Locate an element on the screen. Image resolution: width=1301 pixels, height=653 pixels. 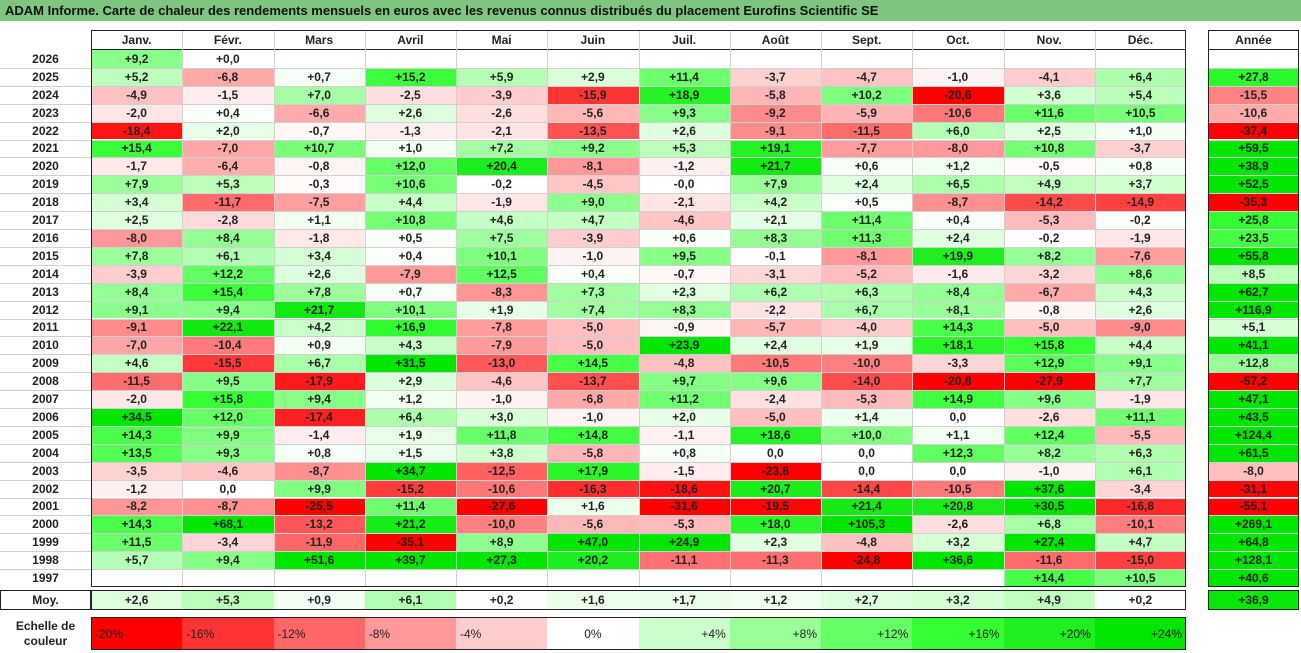
heatmap-cell: -9,1 is located at coordinates (137, 327).